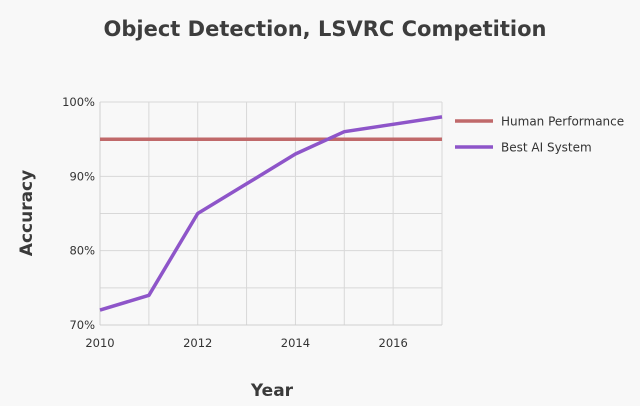 This screenshot has height=406, width=640. What do you see at coordinates (272, 391) in the screenshot?
I see `x-axis-title: Year` at bounding box center [272, 391].